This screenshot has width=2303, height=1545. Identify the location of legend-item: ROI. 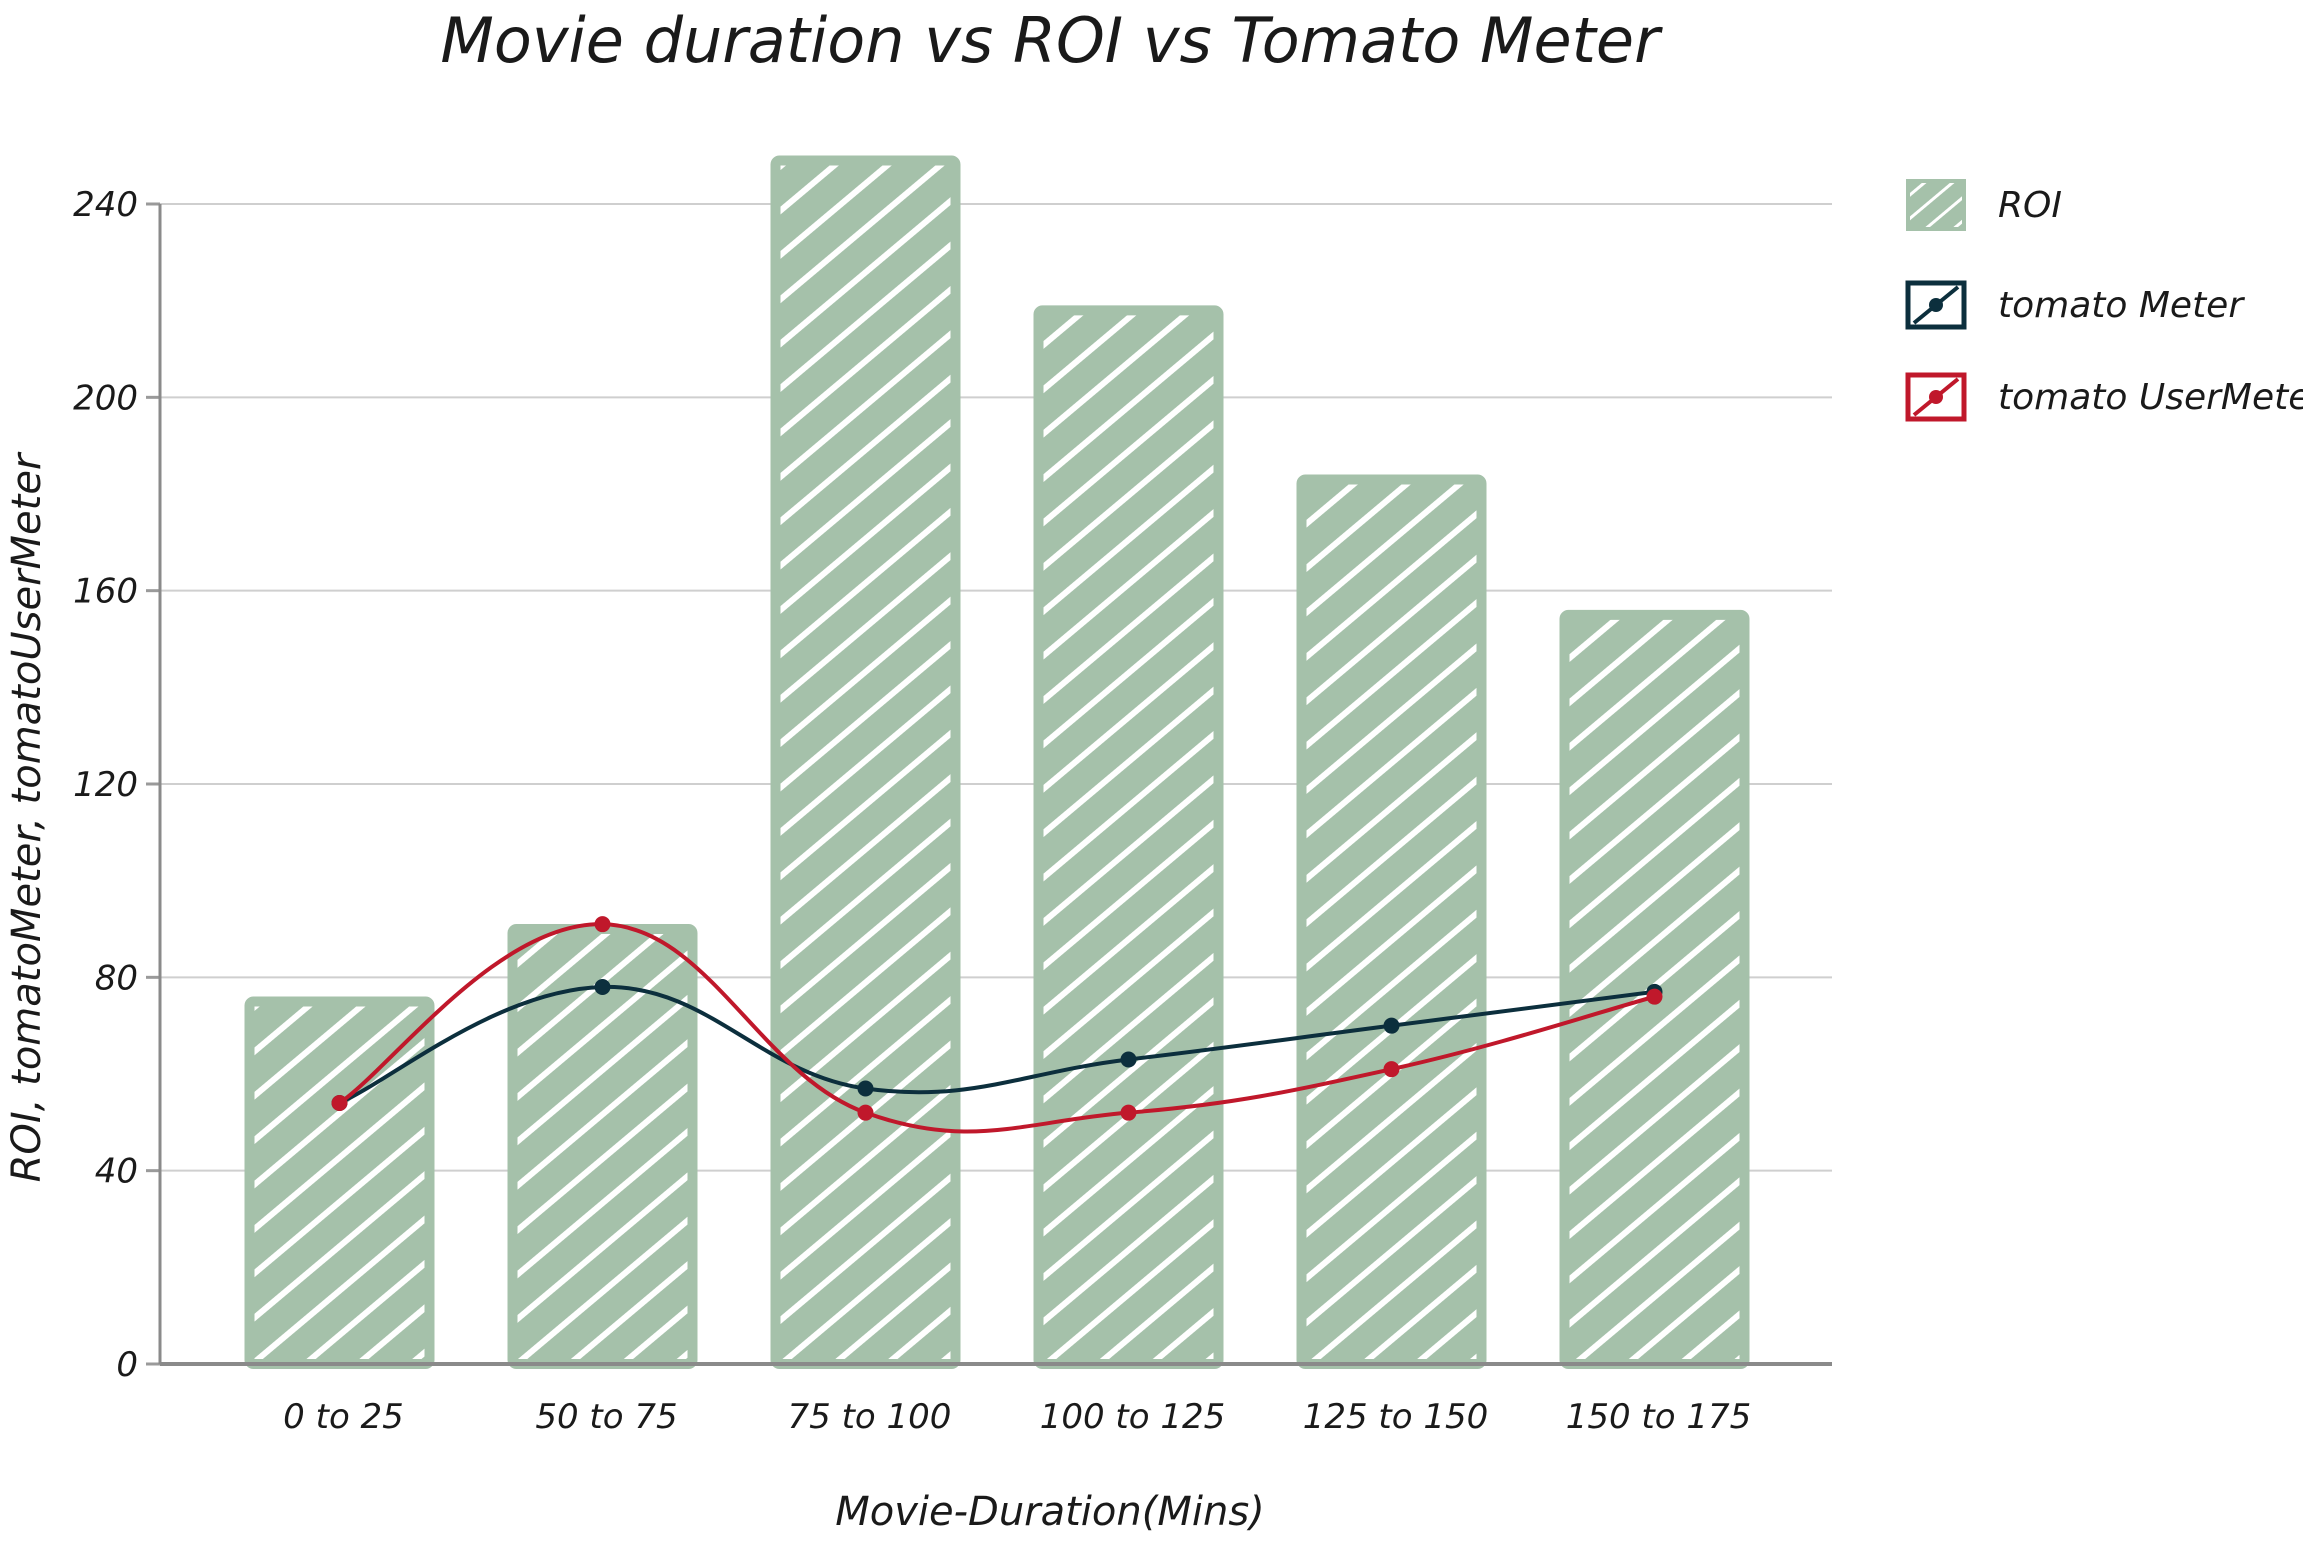
(1984, 205).